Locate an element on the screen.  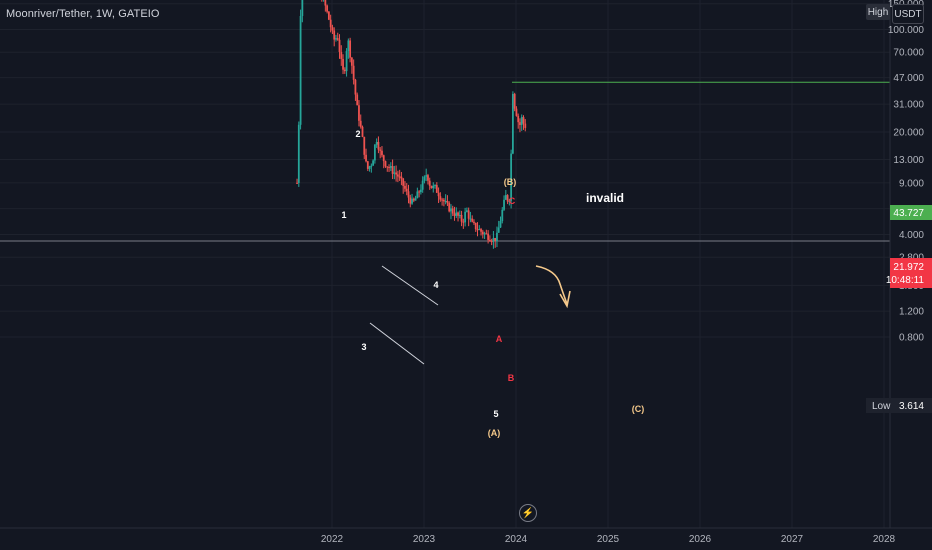
scale-mode-button: High is located at coordinates (878, 12).